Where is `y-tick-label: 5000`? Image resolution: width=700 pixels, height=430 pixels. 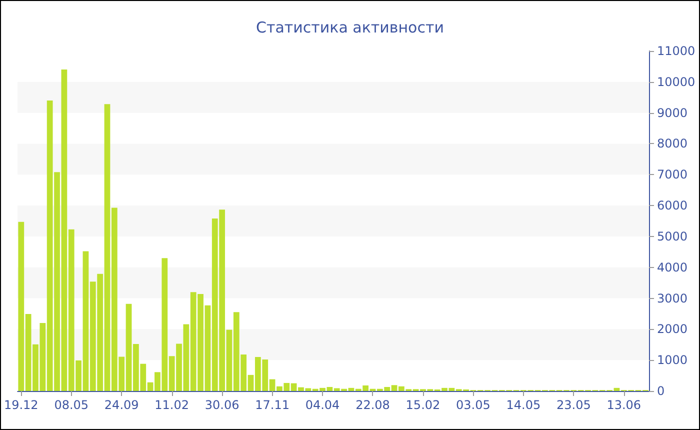
y-tick-label: 5000 is located at coordinates (672, 236).